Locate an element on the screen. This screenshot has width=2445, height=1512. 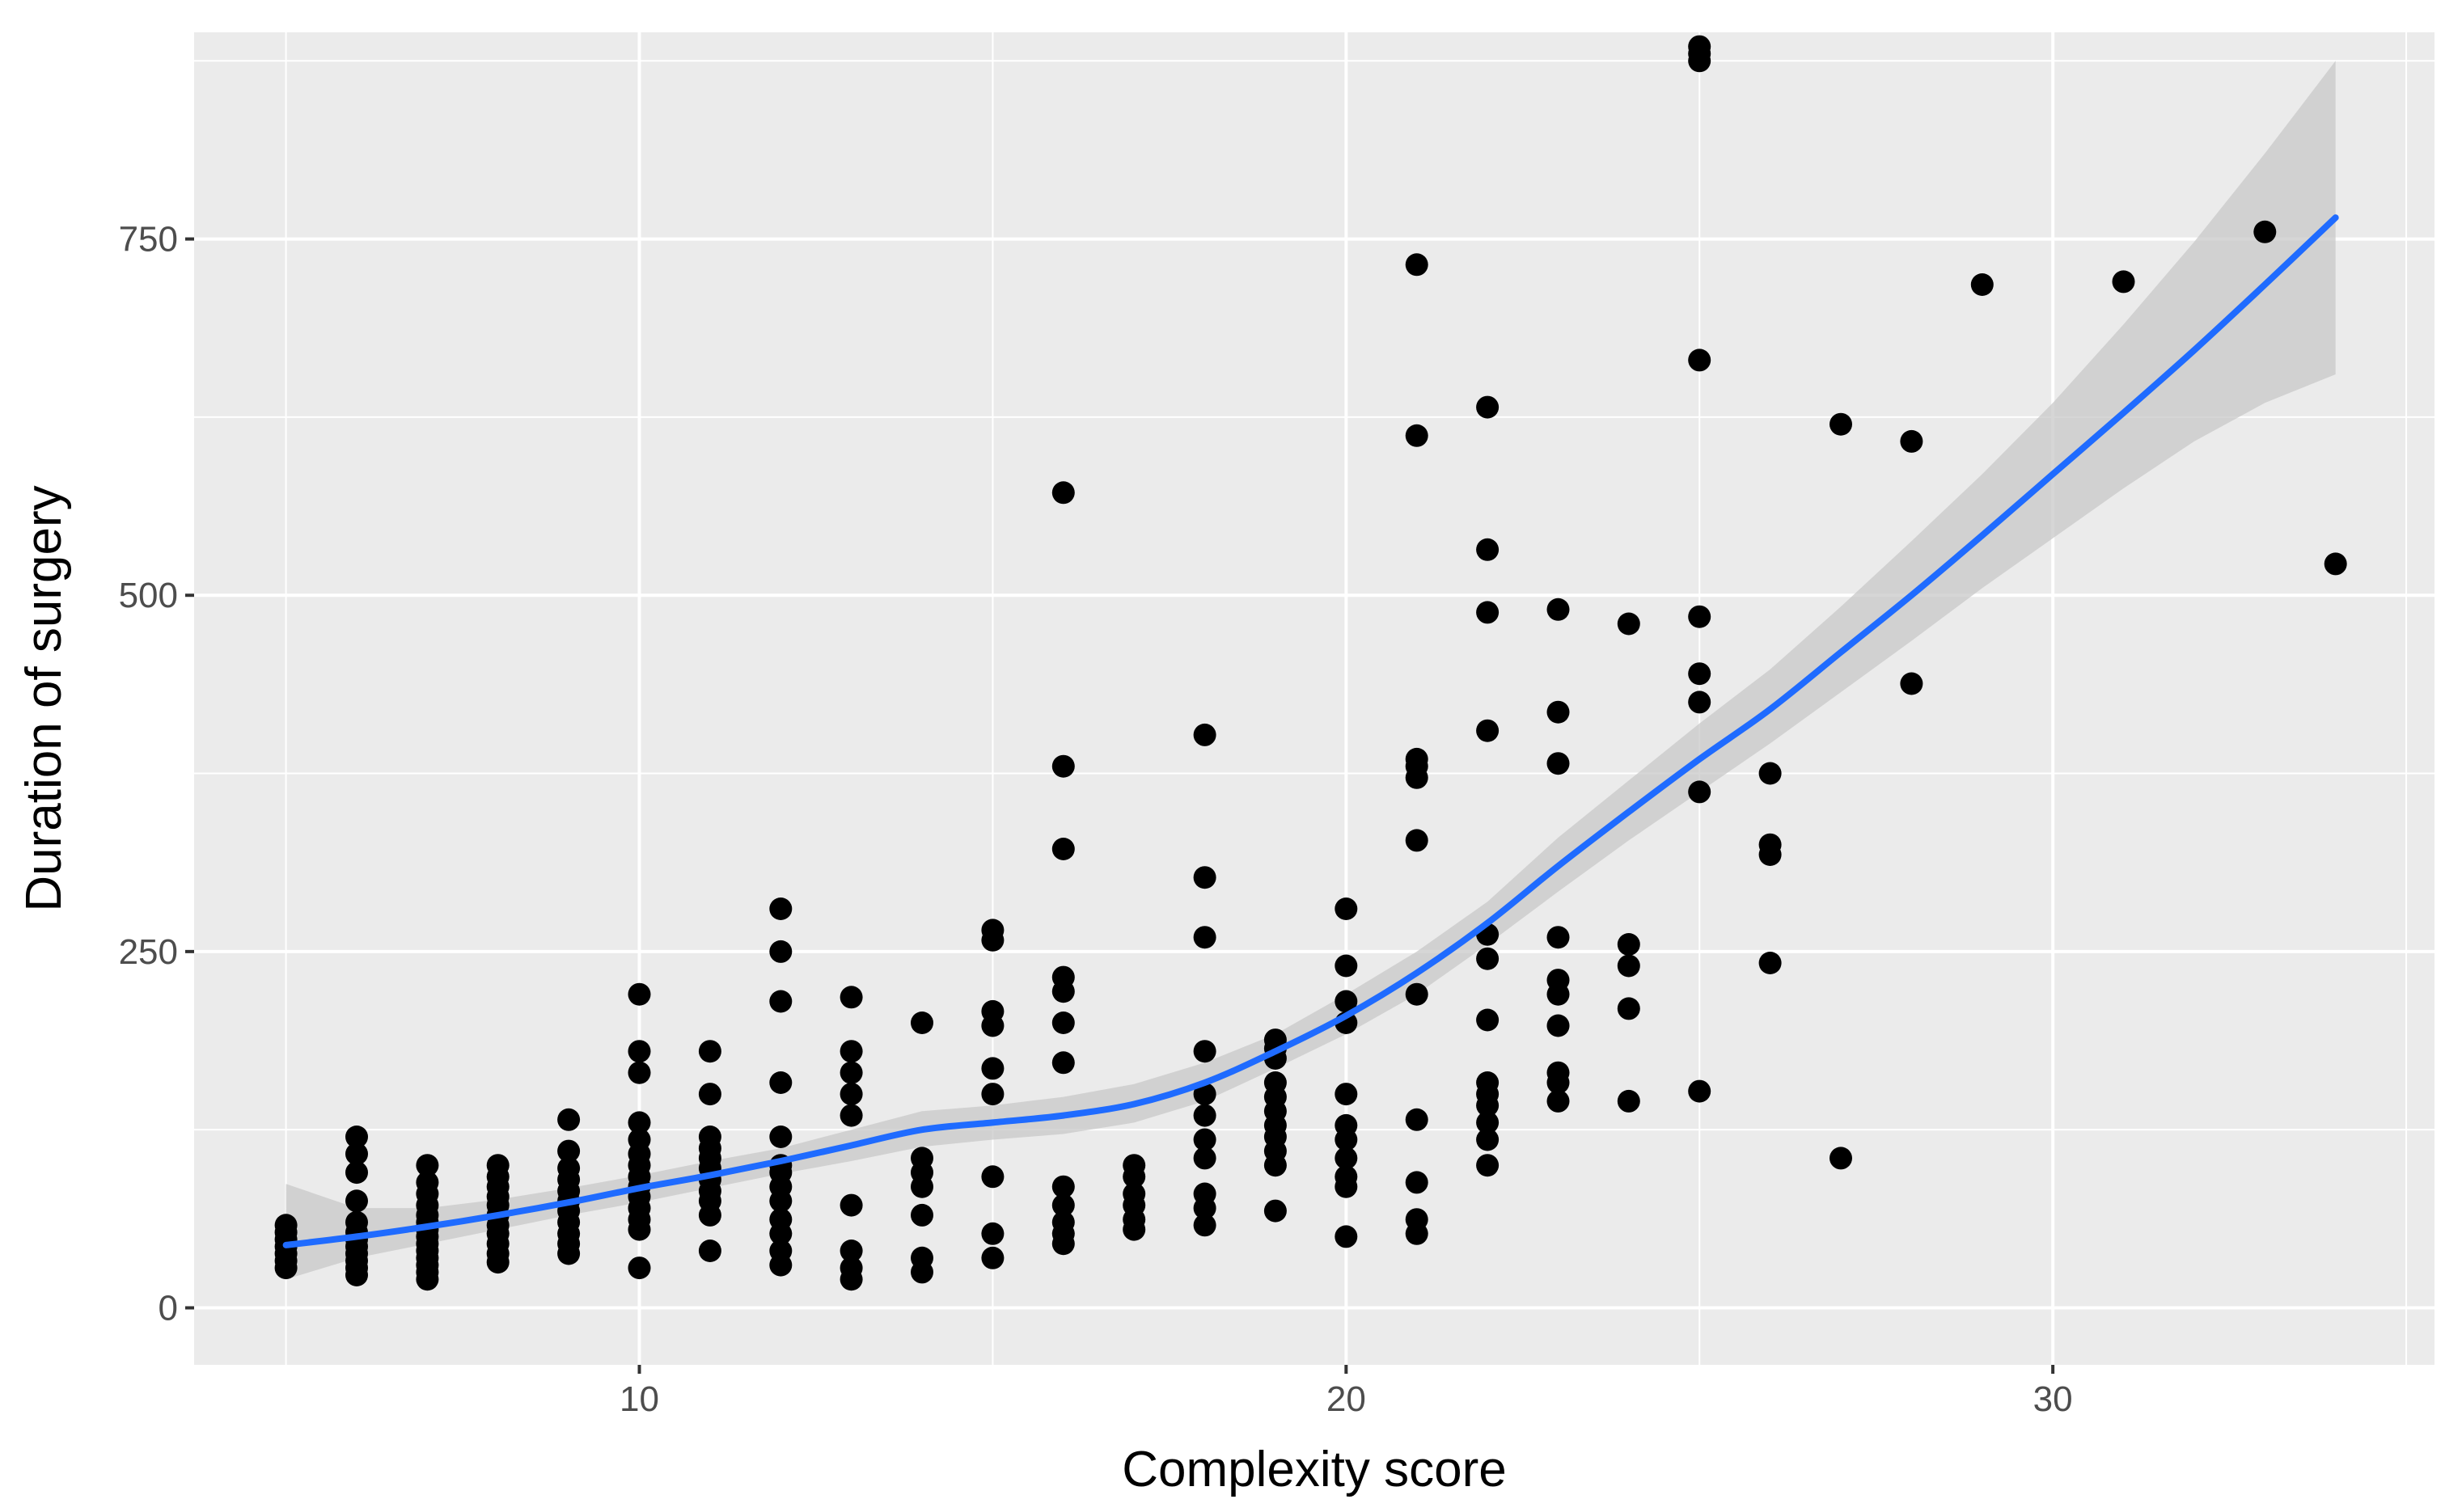
y-tick-label: 250 is located at coordinates (148, 952).